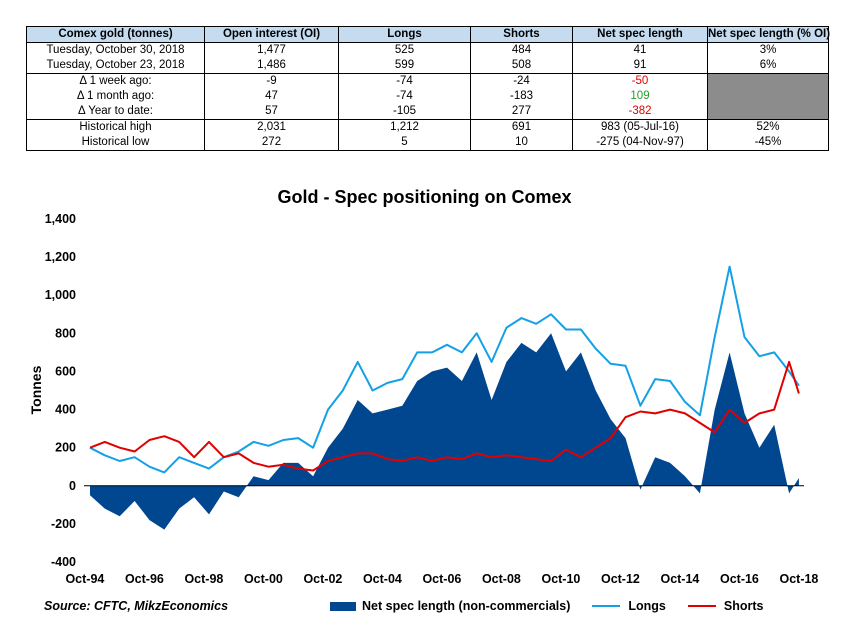 The height and width of the screenshot is (630, 849). Describe the element at coordinates (271, 96) in the screenshot. I see `cell-oi: 47` at that location.